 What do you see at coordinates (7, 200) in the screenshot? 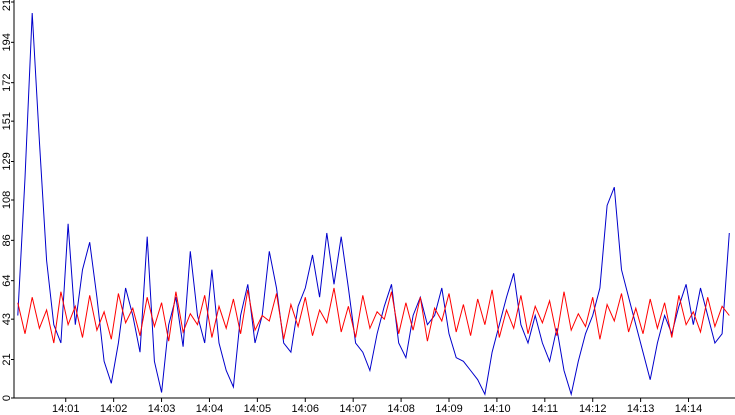
I see `y-tick-label: 108` at bounding box center [7, 200].